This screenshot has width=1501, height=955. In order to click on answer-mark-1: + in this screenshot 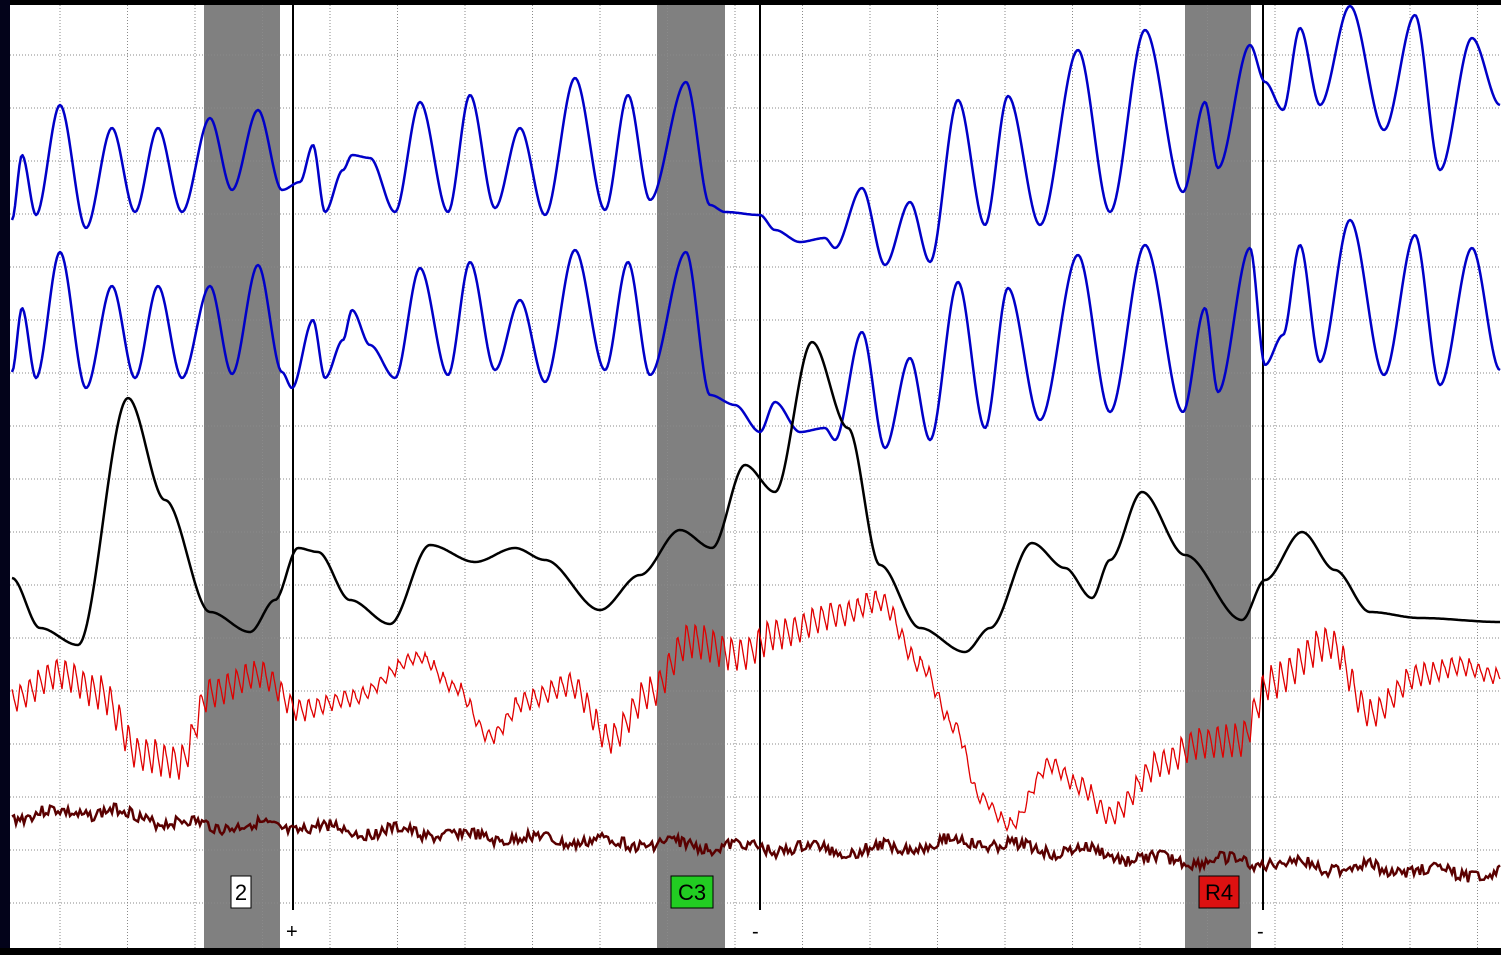, I will do `click(292, 932)`.